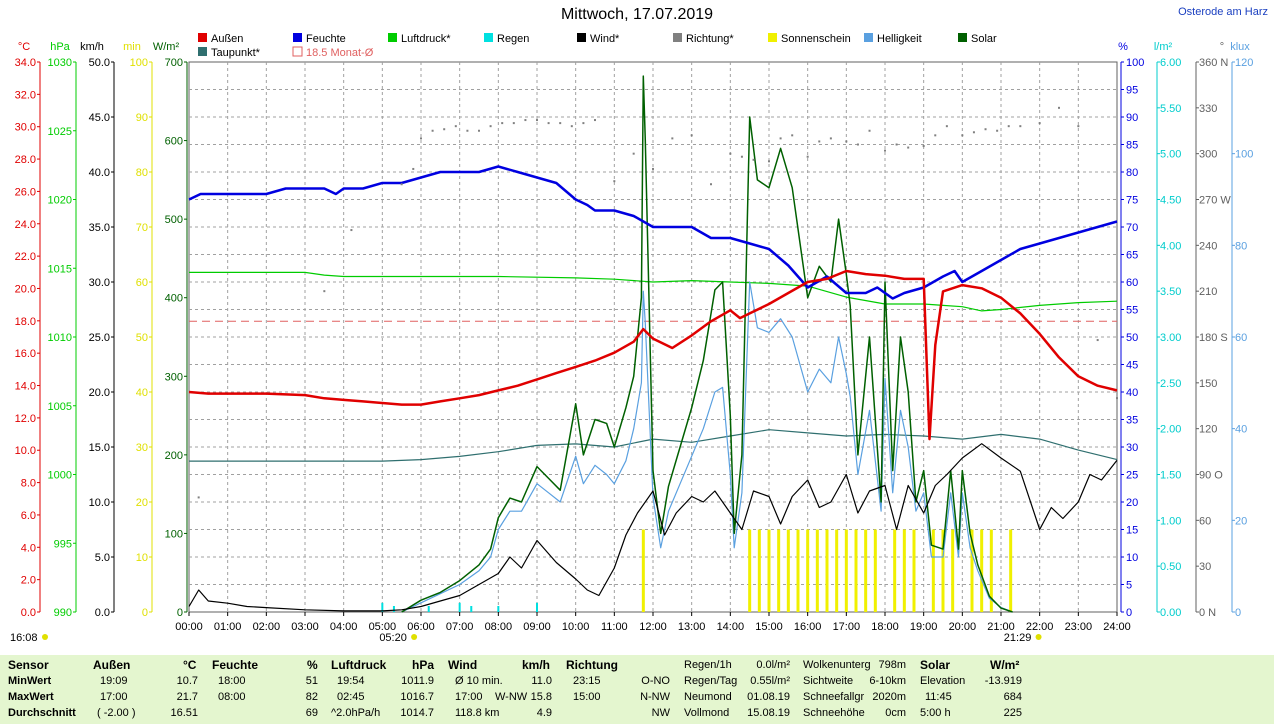 The height and width of the screenshot is (724, 1274). Describe the element at coordinates (1244, 63) in the screenshot. I see `klux-tick-label: 120` at that location.